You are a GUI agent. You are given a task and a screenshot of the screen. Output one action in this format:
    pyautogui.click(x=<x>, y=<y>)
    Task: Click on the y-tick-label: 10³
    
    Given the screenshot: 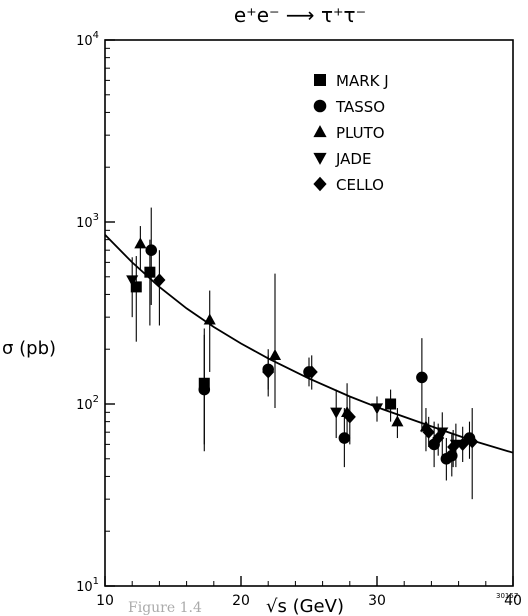 What is the action you would take?
    pyautogui.click(x=87, y=221)
    